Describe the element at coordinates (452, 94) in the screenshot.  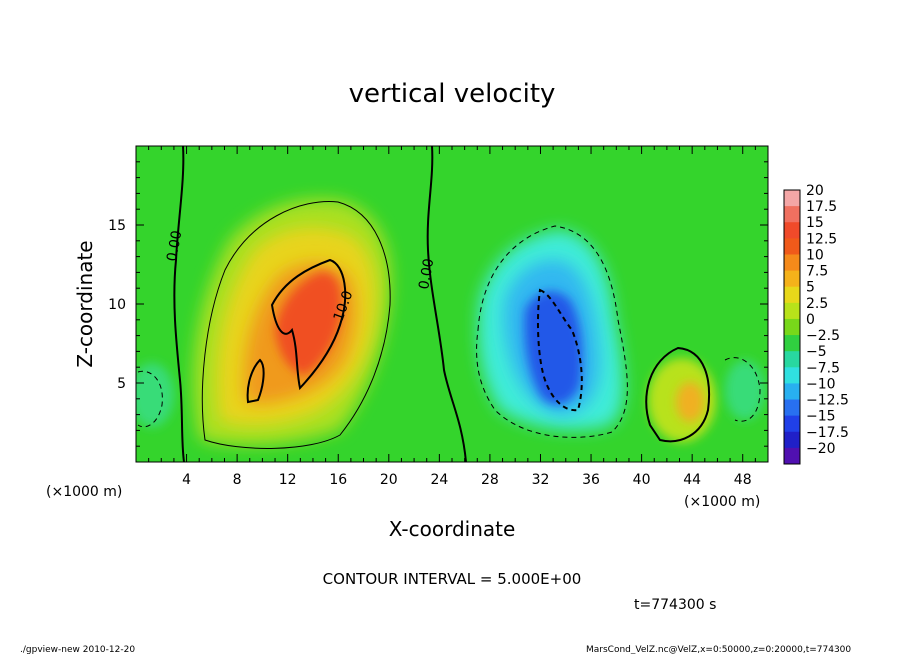
I see `chart-title: vertical velocity` at that location.